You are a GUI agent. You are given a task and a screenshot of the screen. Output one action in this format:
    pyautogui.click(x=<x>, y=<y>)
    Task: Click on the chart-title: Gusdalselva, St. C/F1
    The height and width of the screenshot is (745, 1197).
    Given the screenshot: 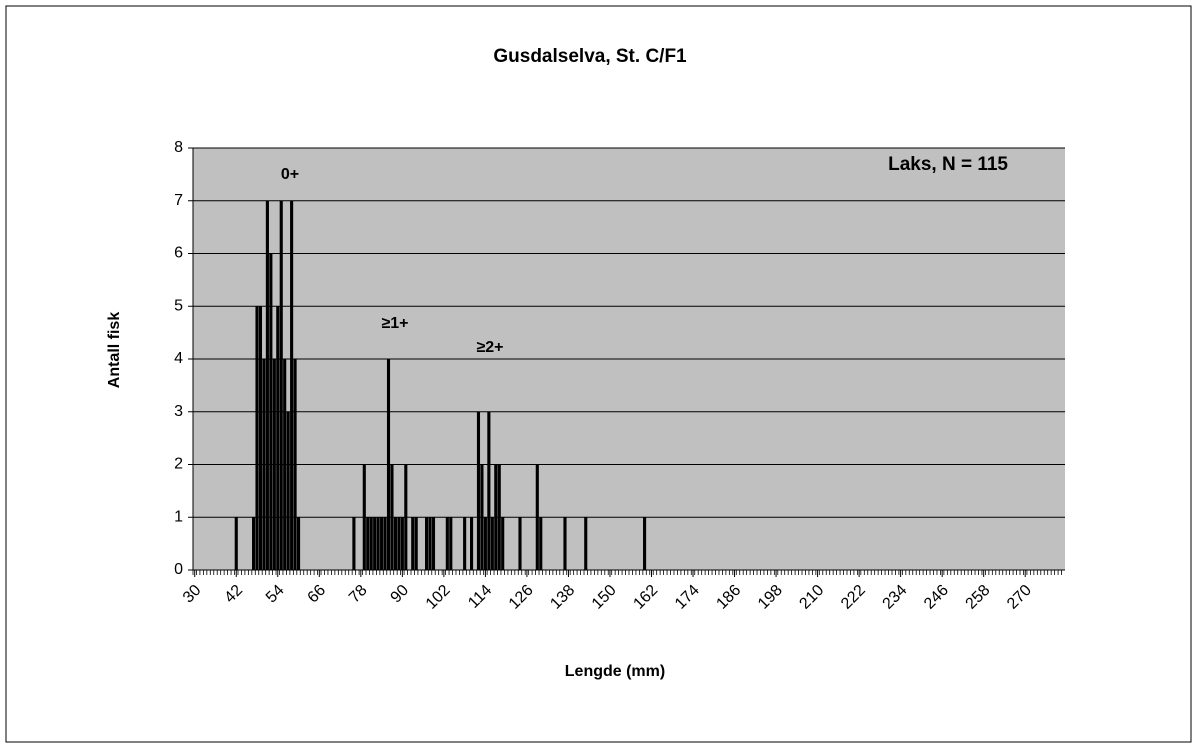 What is the action you would take?
    pyautogui.click(x=590, y=56)
    